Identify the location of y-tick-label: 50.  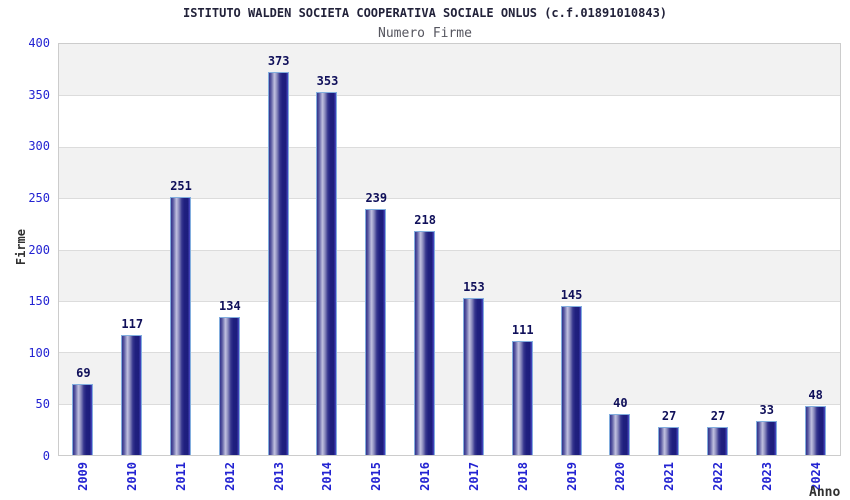
(42, 404).